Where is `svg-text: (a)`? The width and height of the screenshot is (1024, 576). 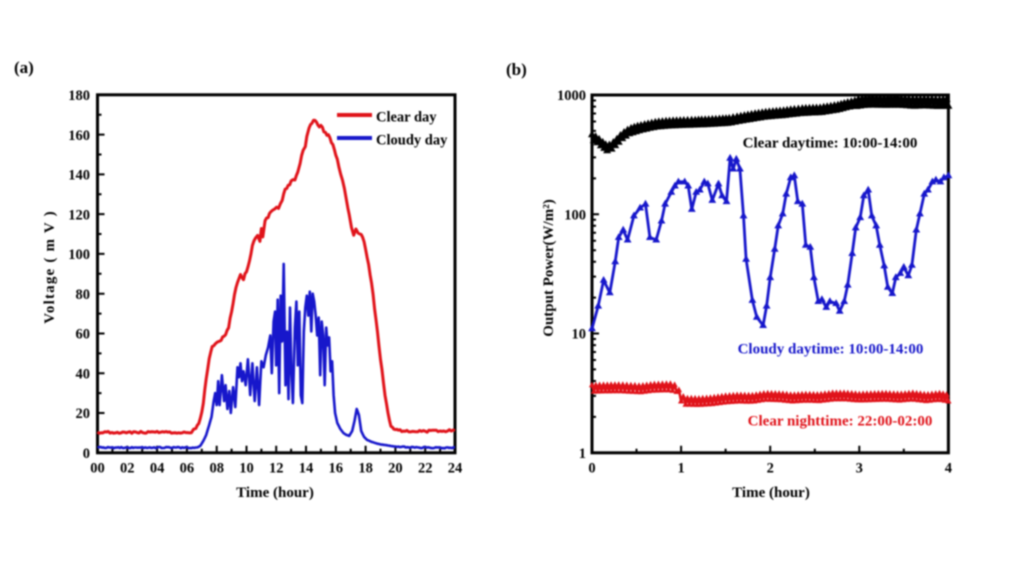
svg-text: (a) is located at coordinates (24, 67).